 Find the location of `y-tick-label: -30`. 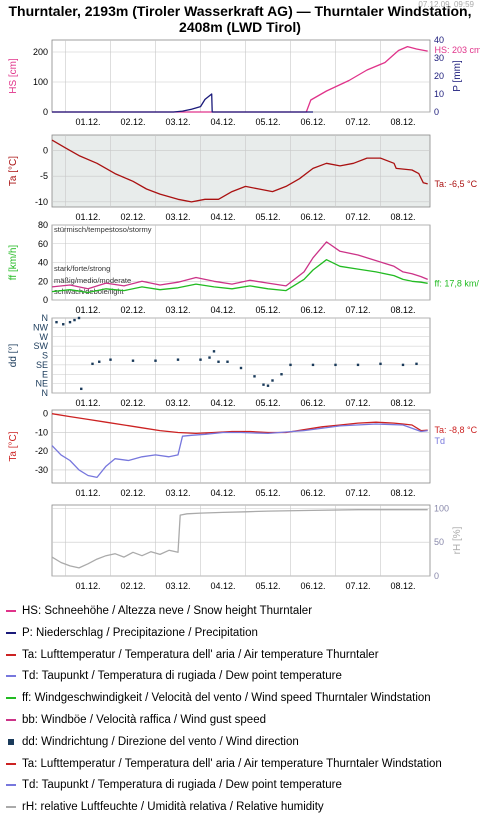

y-tick-label: -30 is located at coordinates (41, 470).